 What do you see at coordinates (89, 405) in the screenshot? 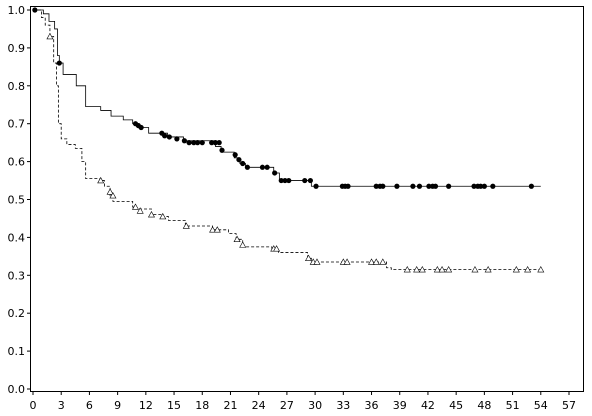
I see `x-tick-label: 6` at bounding box center [89, 405].